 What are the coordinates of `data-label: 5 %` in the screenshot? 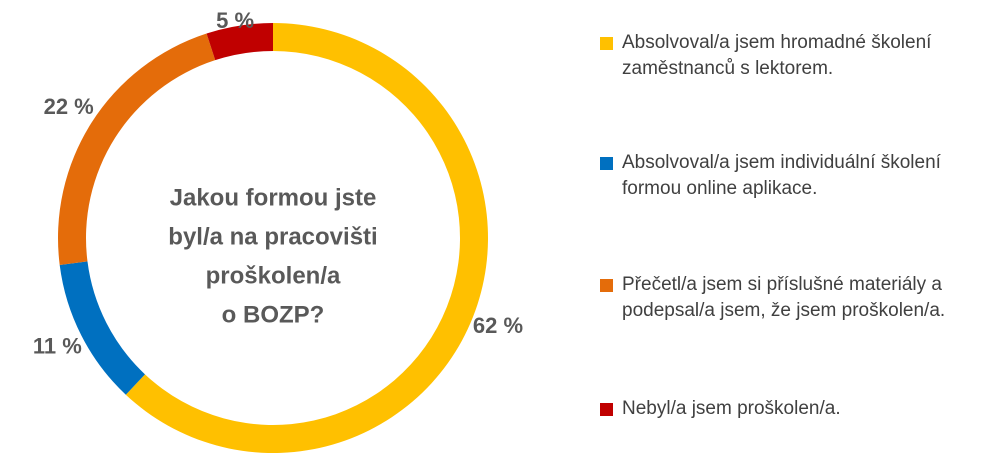 It's located at (235, 20).